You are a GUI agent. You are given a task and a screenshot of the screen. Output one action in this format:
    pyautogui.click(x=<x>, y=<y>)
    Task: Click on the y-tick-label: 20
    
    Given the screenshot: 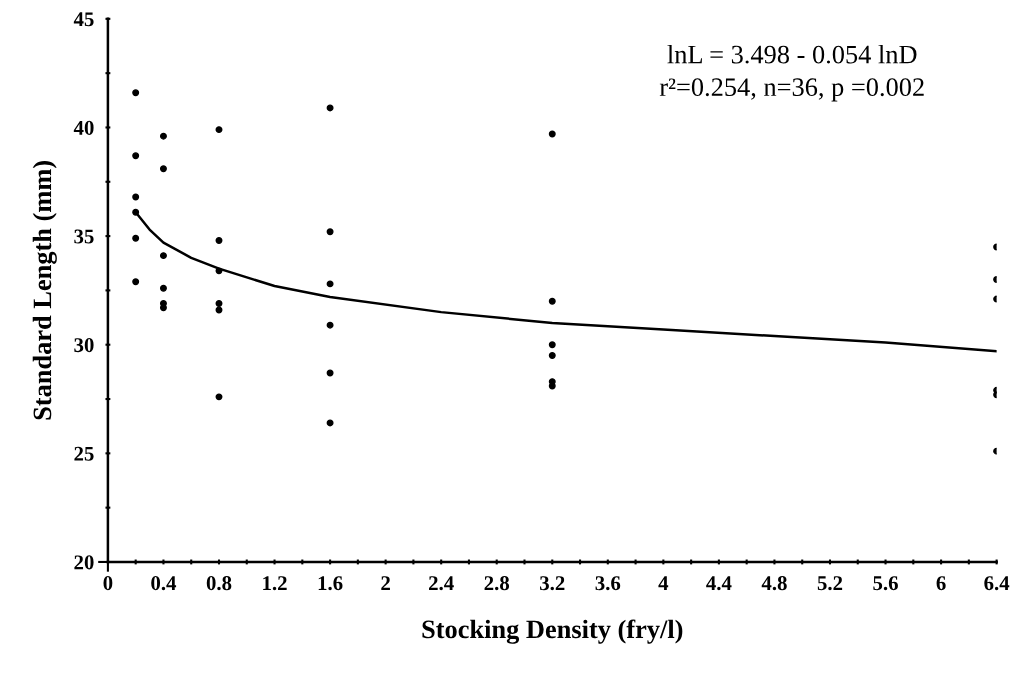 What is the action you would take?
    pyautogui.click(x=84, y=562)
    